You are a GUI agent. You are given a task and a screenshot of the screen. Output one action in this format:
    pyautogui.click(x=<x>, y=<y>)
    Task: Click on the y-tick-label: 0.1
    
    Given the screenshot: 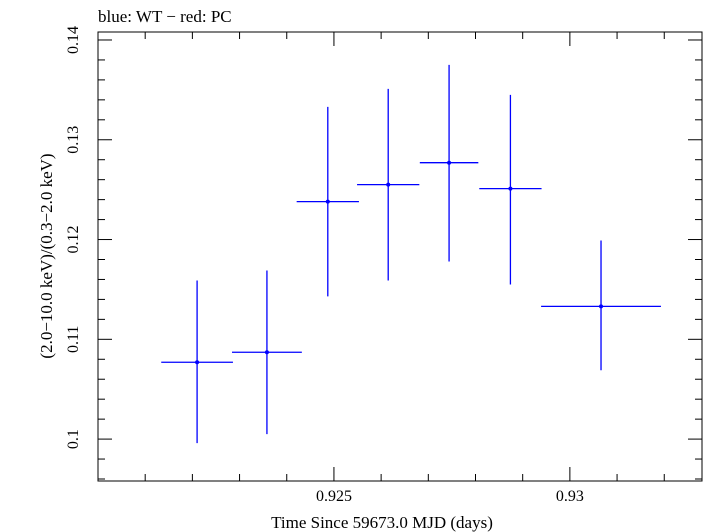 What is the action you would take?
    pyautogui.click(x=73, y=439)
    